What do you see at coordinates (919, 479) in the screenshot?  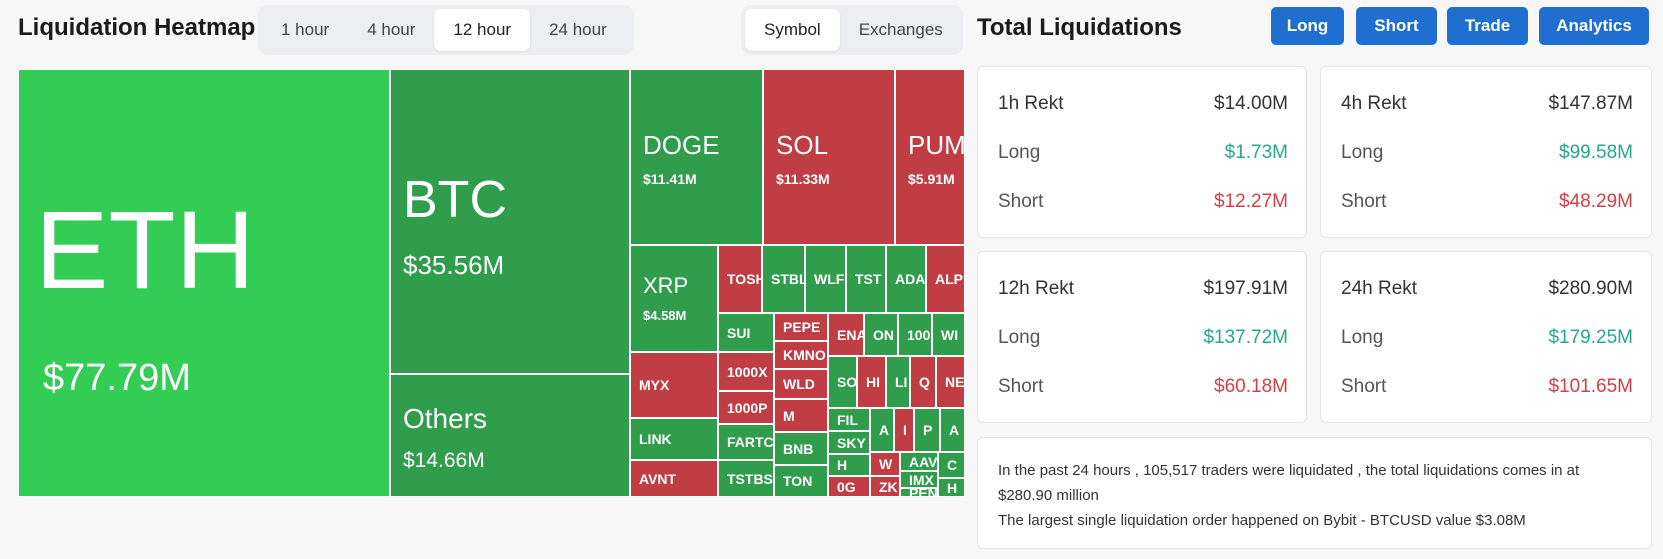 I see `tile-imx: IMX` at bounding box center [919, 479].